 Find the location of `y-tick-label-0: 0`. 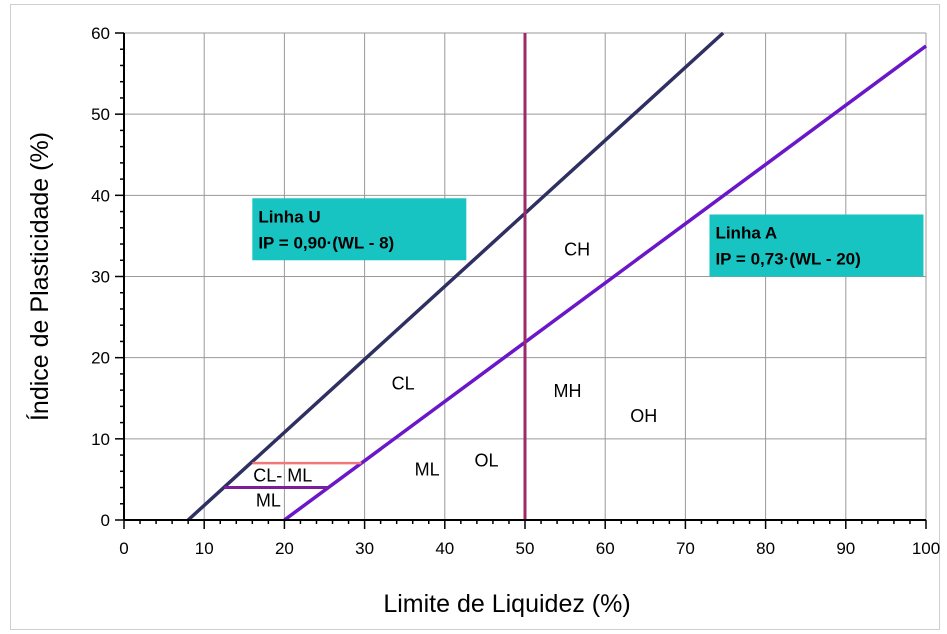

y-tick-label-0: 0 is located at coordinates (105, 520).